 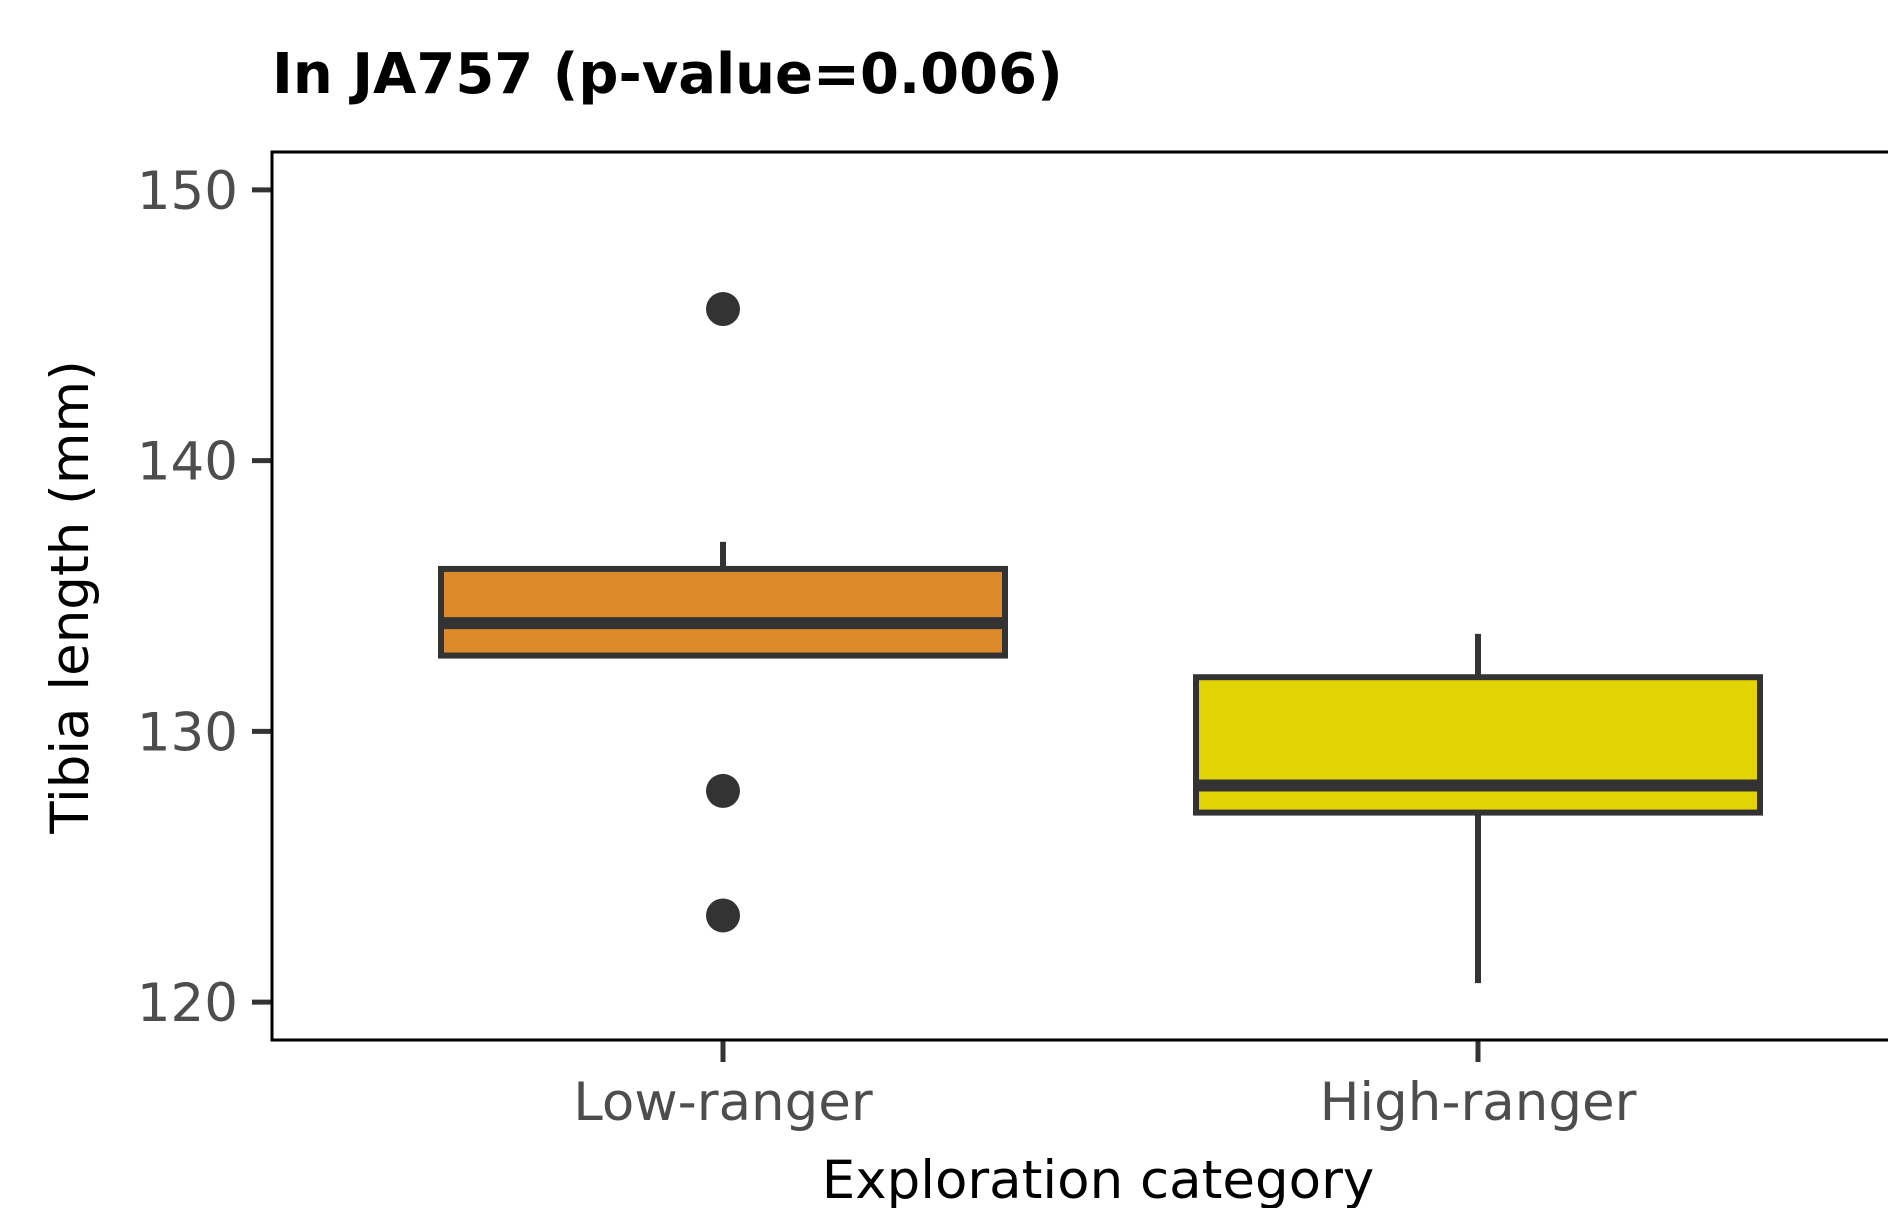 I want to click on x-axis-title: Exploration category, so click(x=1098, y=1179).